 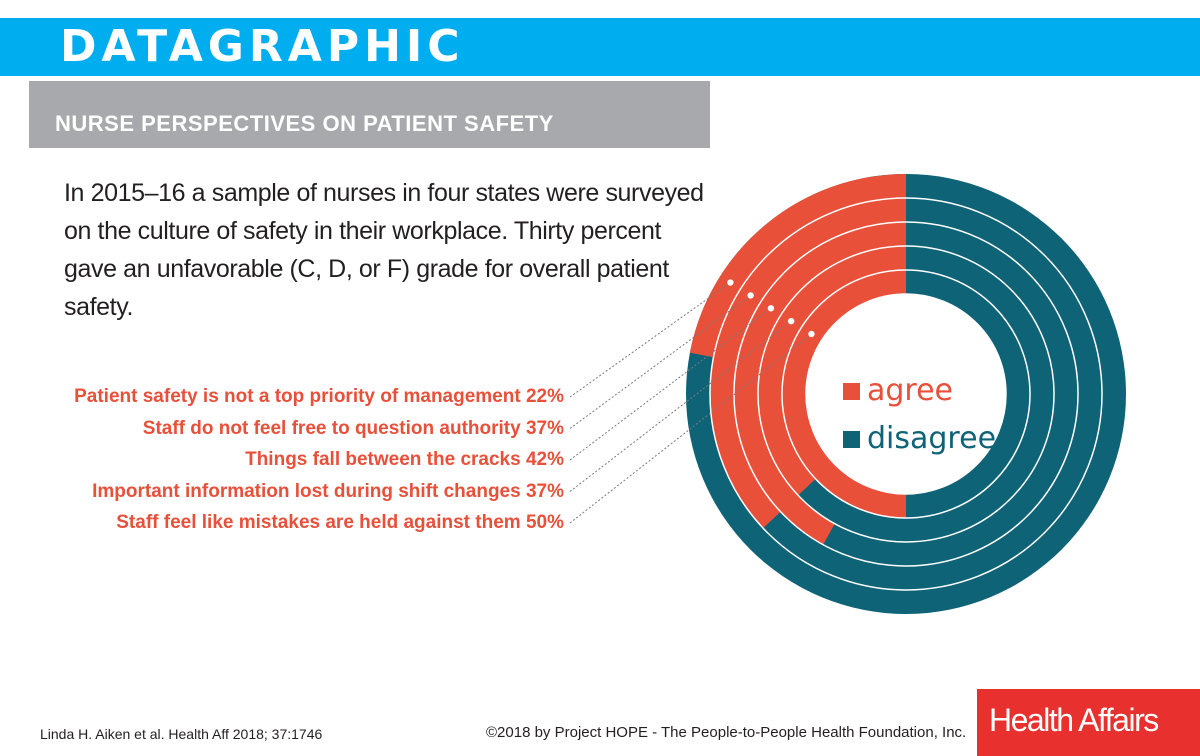 I want to click on ring-separator, so click(x=906, y=394).